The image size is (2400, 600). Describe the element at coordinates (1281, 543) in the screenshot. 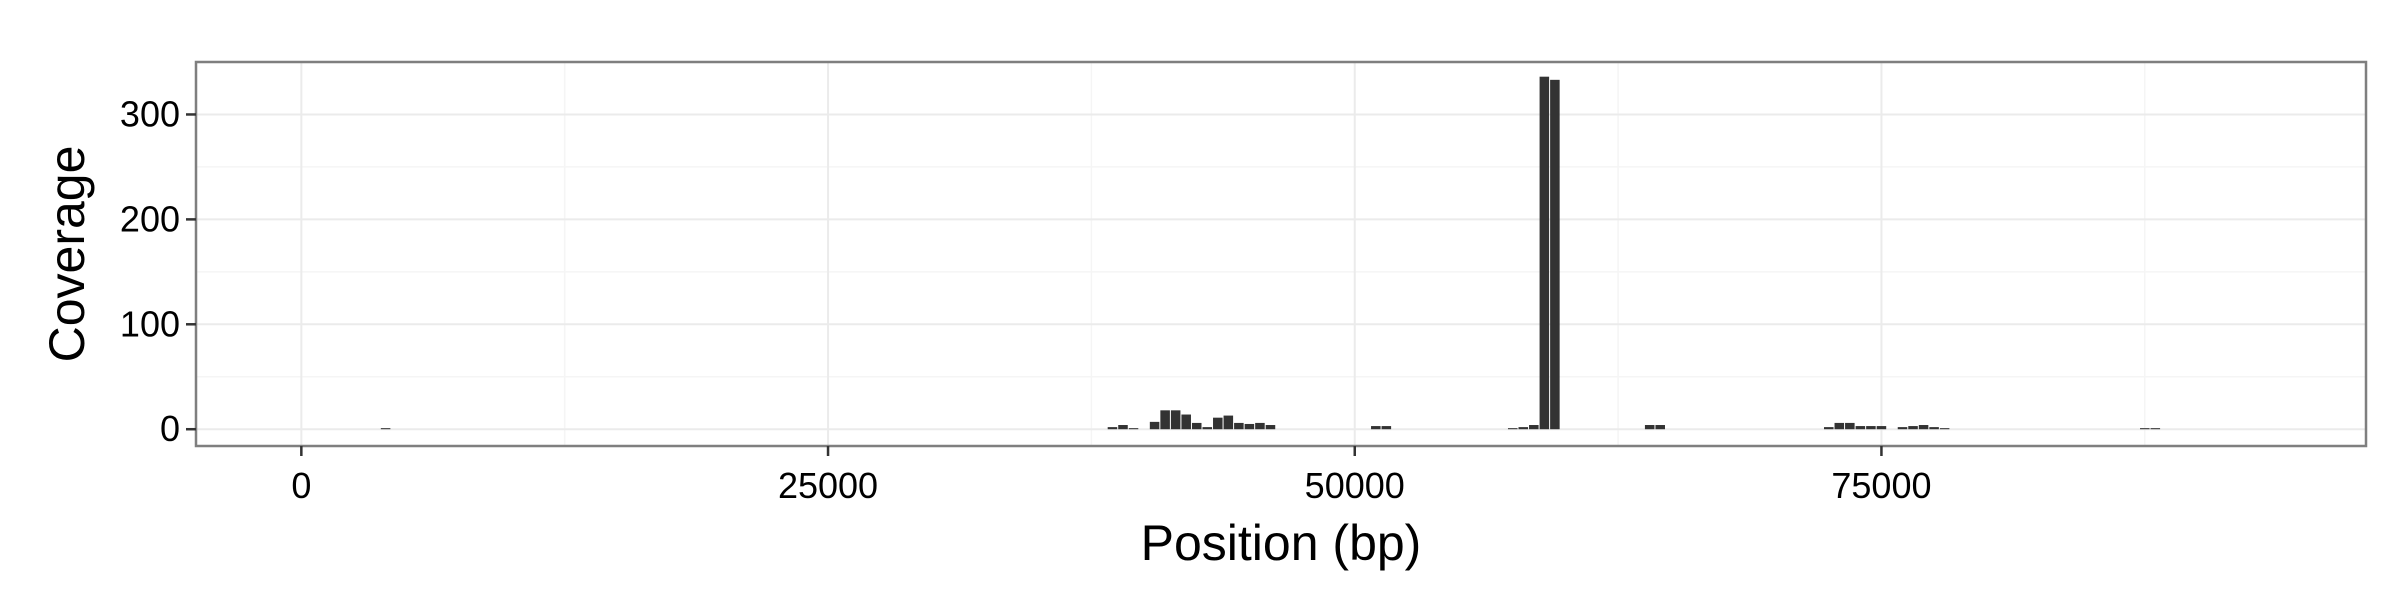

I see `x-axis-title: Position (bp)` at that location.